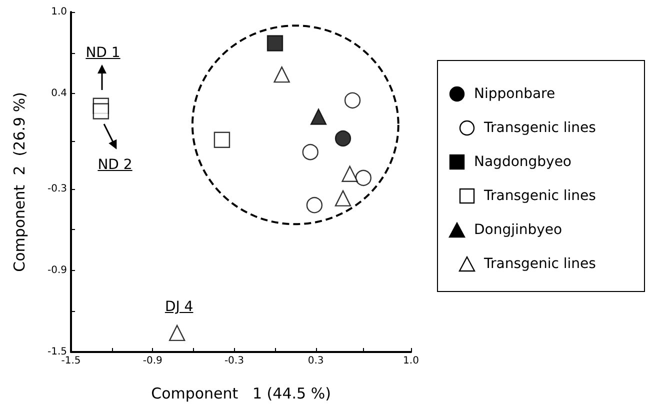  What do you see at coordinates (57, 188) in the screenshot?
I see `y-tick-label: -0.3` at bounding box center [57, 188].